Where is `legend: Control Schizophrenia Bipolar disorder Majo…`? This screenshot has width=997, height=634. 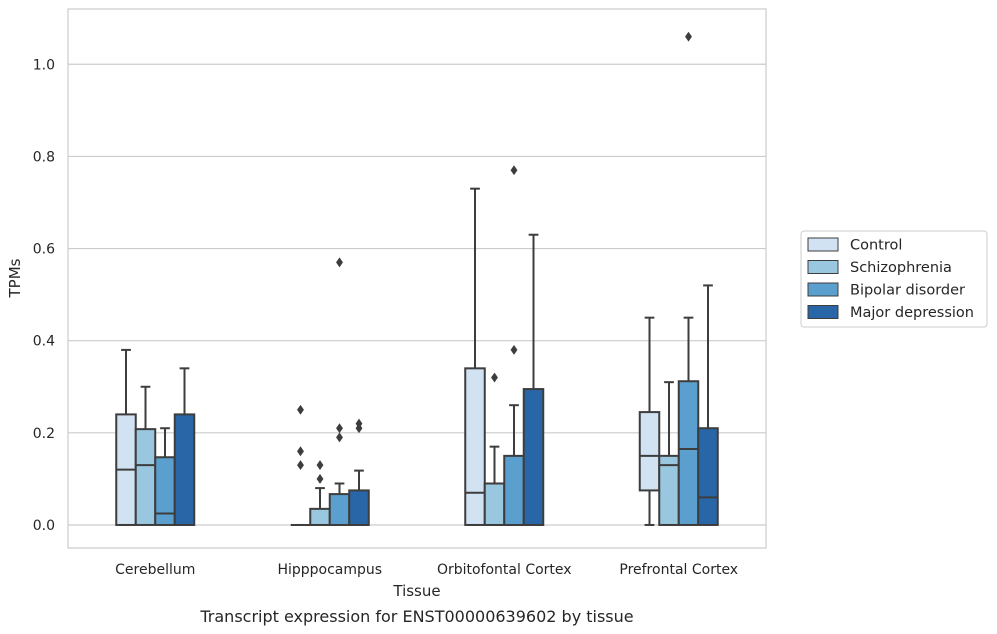
legend: Control Schizophrenia Bipolar disorder Majo… is located at coordinates (894, 279).